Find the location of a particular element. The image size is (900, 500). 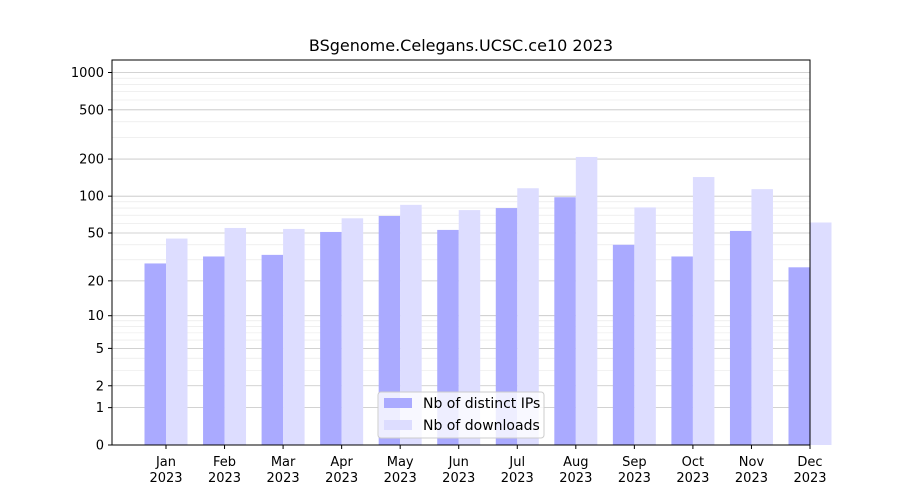

bar-downloads-jan is located at coordinates (177, 341).